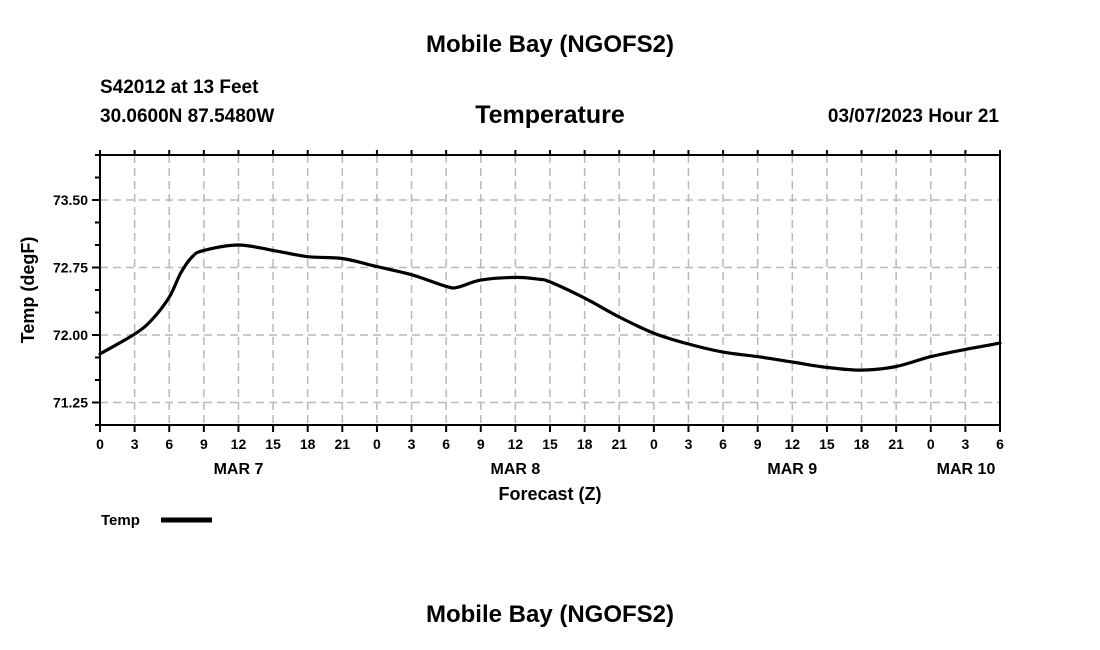 This screenshot has width=1100, height=650. I want to click on x-date-label: MAR 8, so click(515, 469).